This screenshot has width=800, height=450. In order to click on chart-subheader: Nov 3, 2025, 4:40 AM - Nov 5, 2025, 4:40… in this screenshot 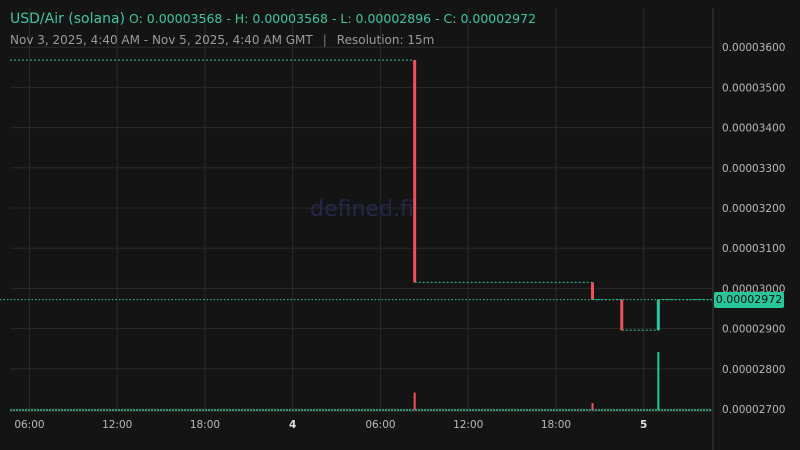, I will do `click(222, 40)`.